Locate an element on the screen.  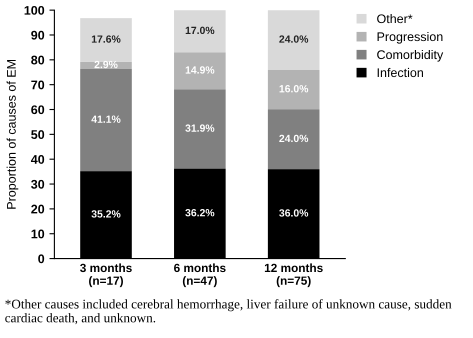
y-tick-label: 80 is located at coordinates (37, 60).